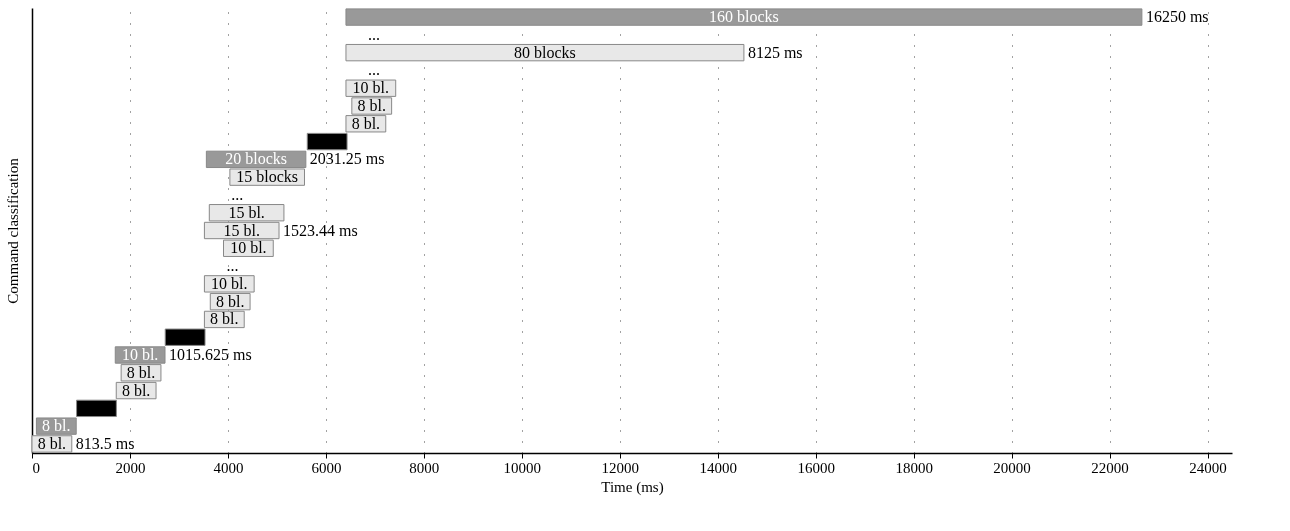 Image resolution: width=1290 pixels, height=531 pixels. Describe the element at coordinates (267, 177) in the screenshot. I see `y-tick-label: 15 blocks` at that location.